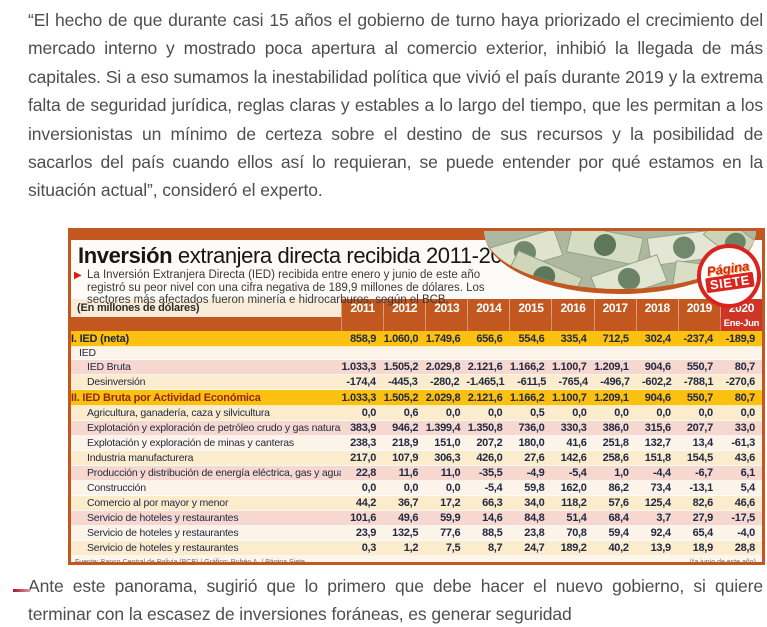 The width and height of the screenshot is (767, 627). Describe the element at coordinates (748, 473) in the screenshot. I see `value-cell: 6,1` at that location.